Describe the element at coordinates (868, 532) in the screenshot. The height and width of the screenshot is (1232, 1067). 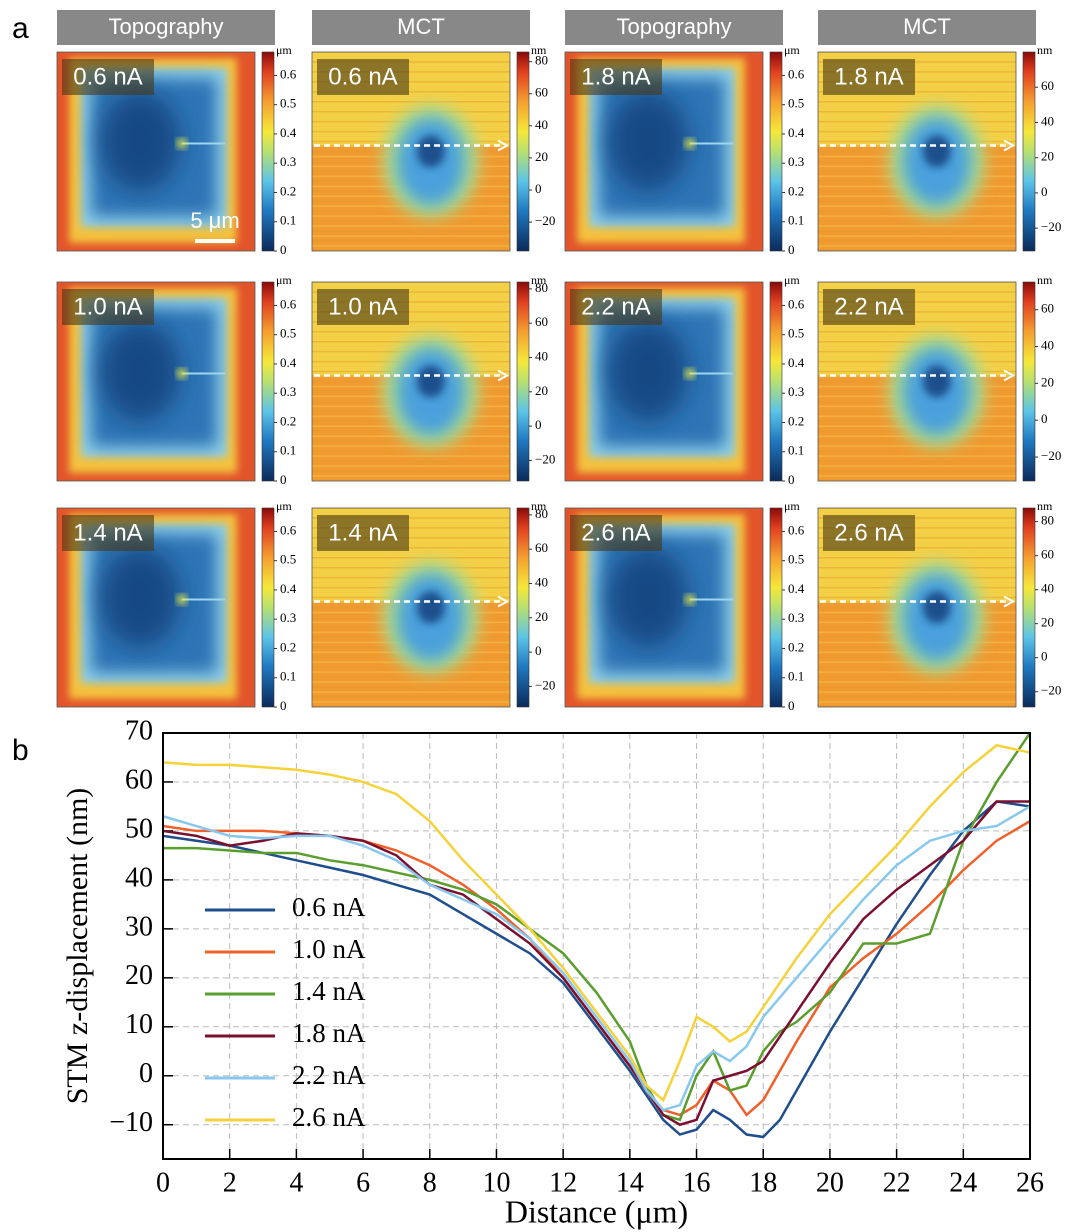
I see `current-label: 2.6 nA` at that location.